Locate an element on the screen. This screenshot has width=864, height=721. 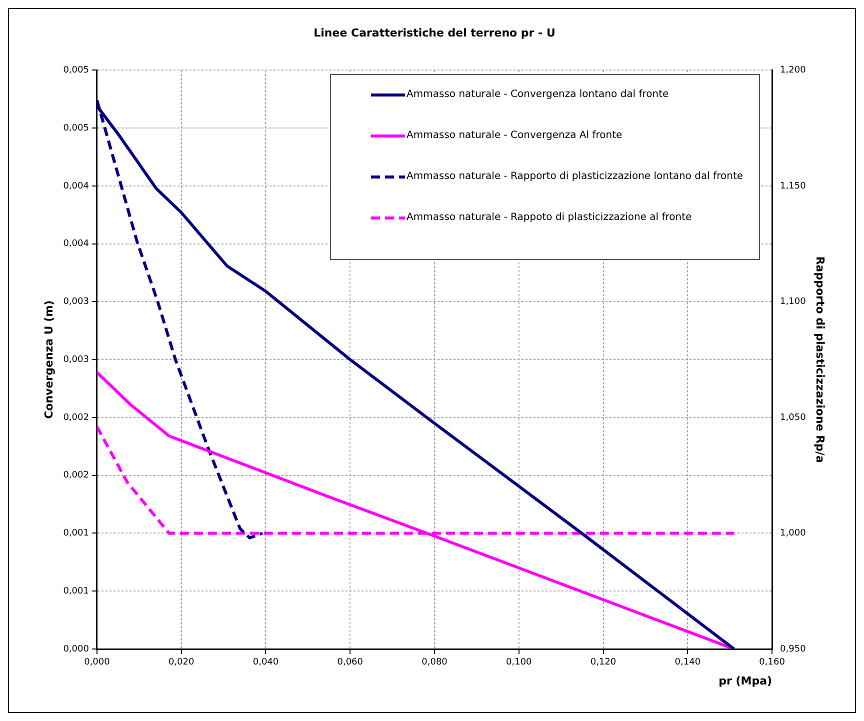
y2-tick-label: 1,200 is located at coordinates (793, 71).